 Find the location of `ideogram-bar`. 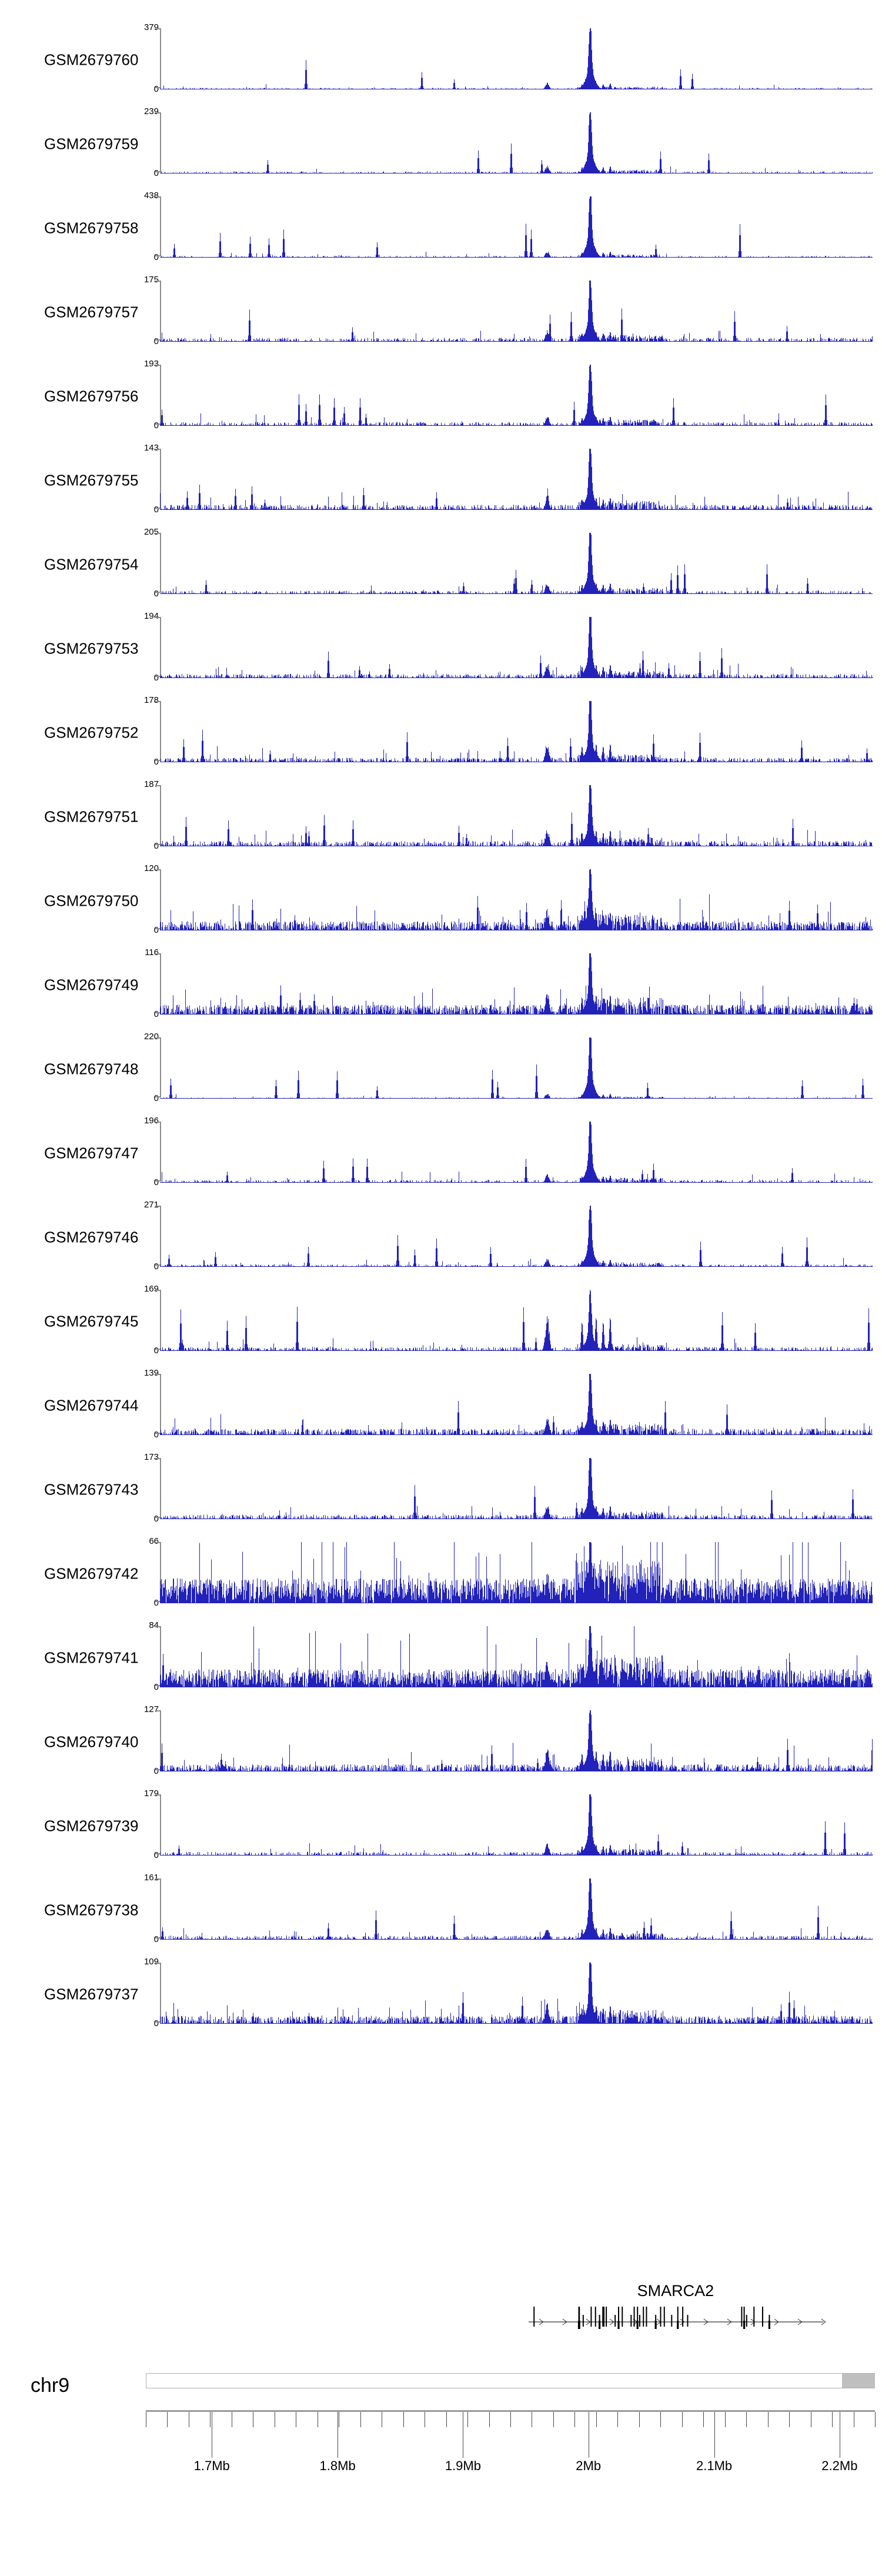

ideogram-bar is located at coordinates (510, 2380).